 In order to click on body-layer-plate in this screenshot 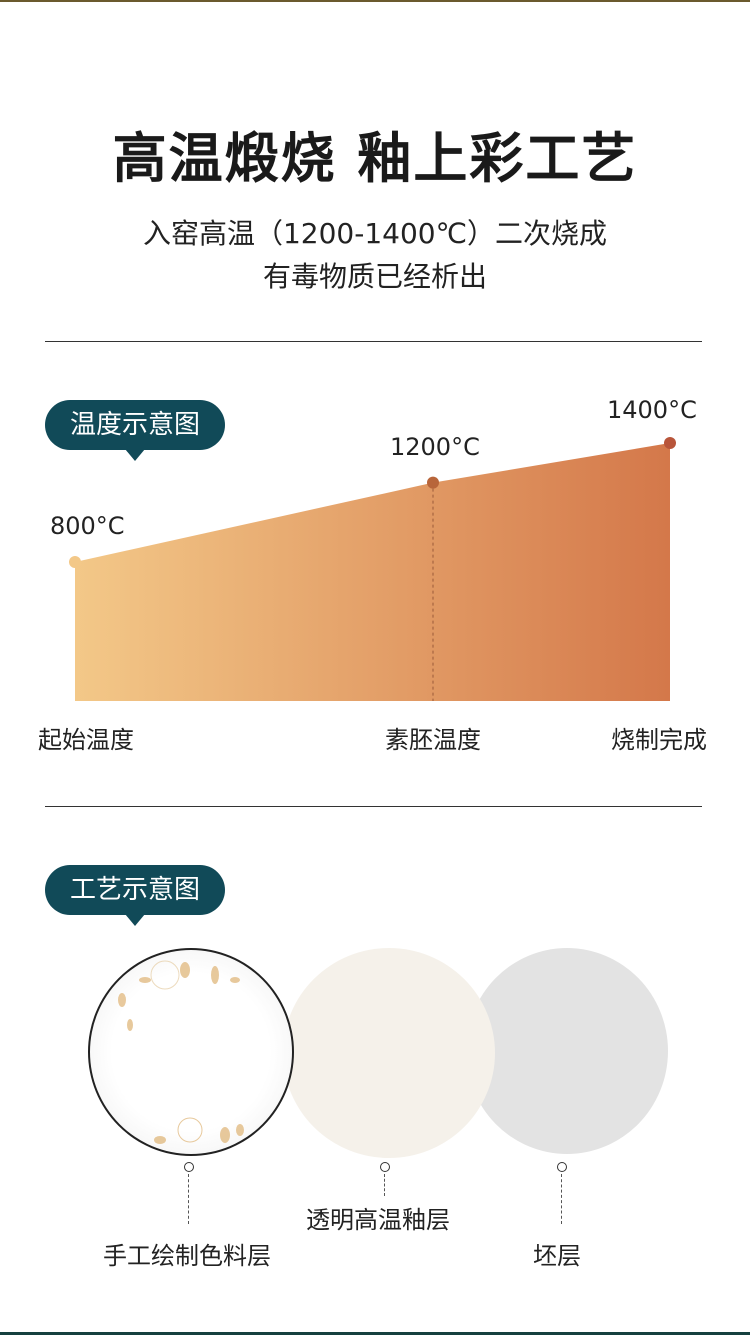, I will do `click(567, 1051)`.